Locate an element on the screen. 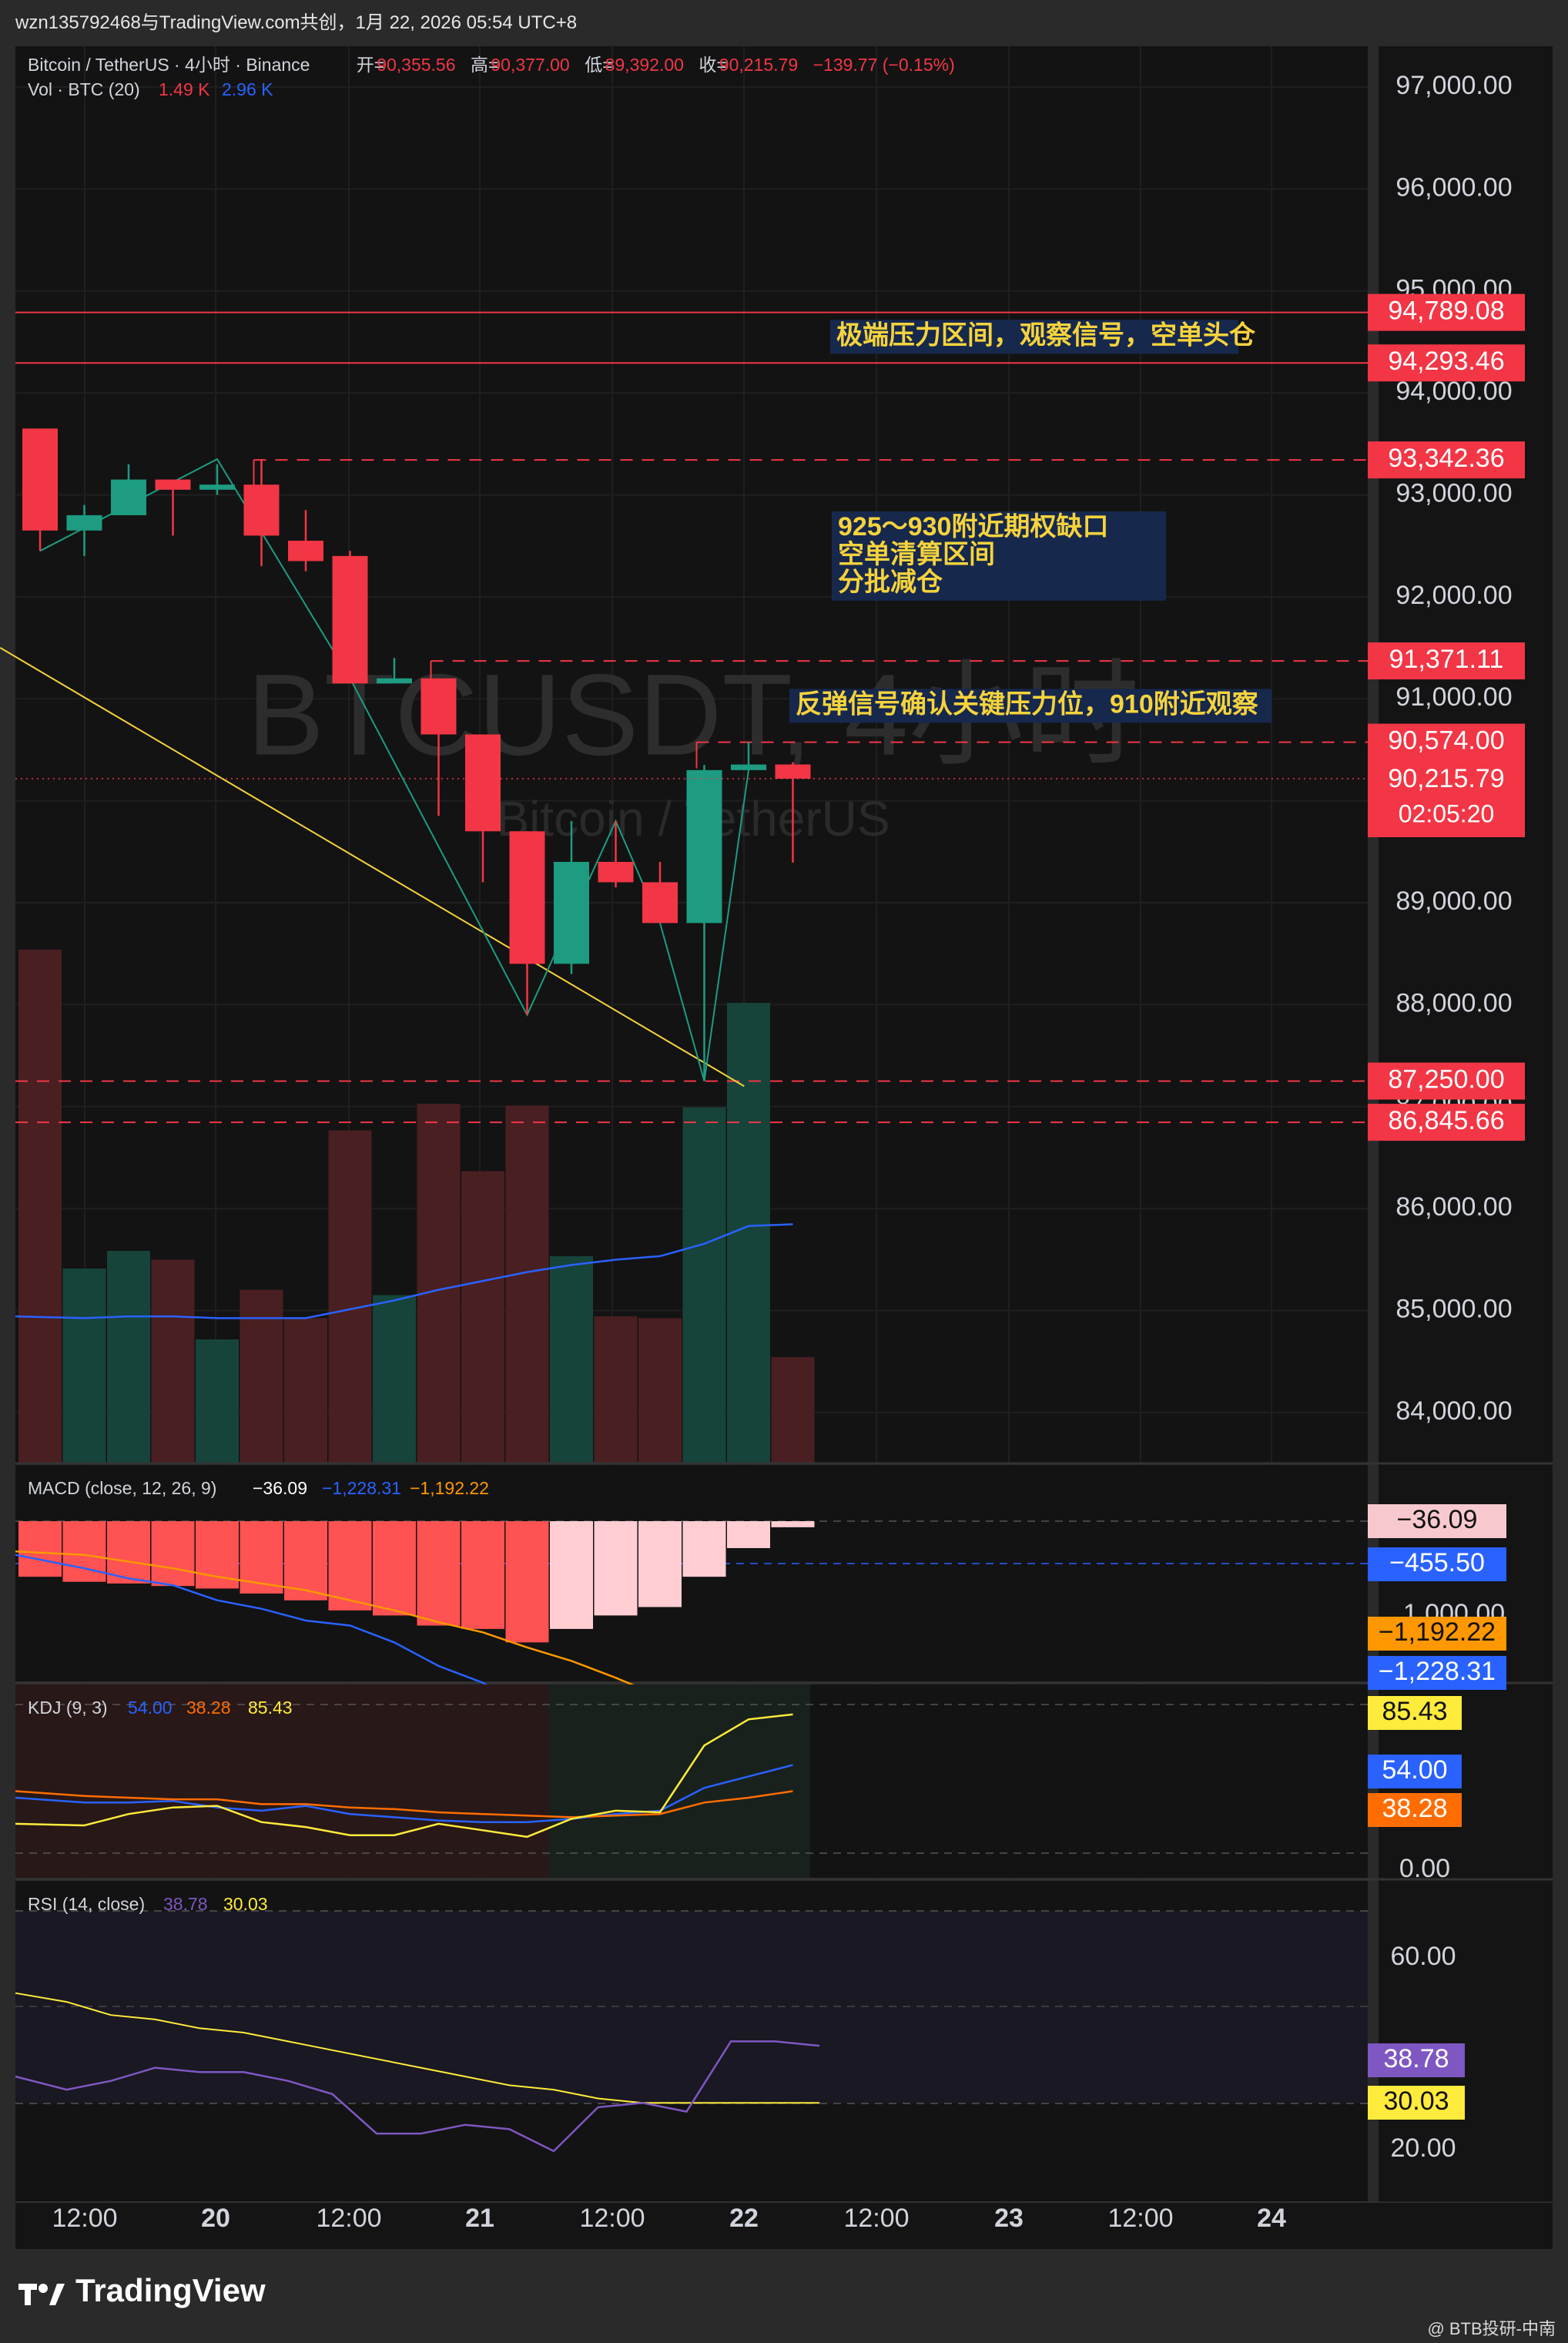  footer-credit: @ BTB投研-中南 is located at coordinates (1492, 2329).